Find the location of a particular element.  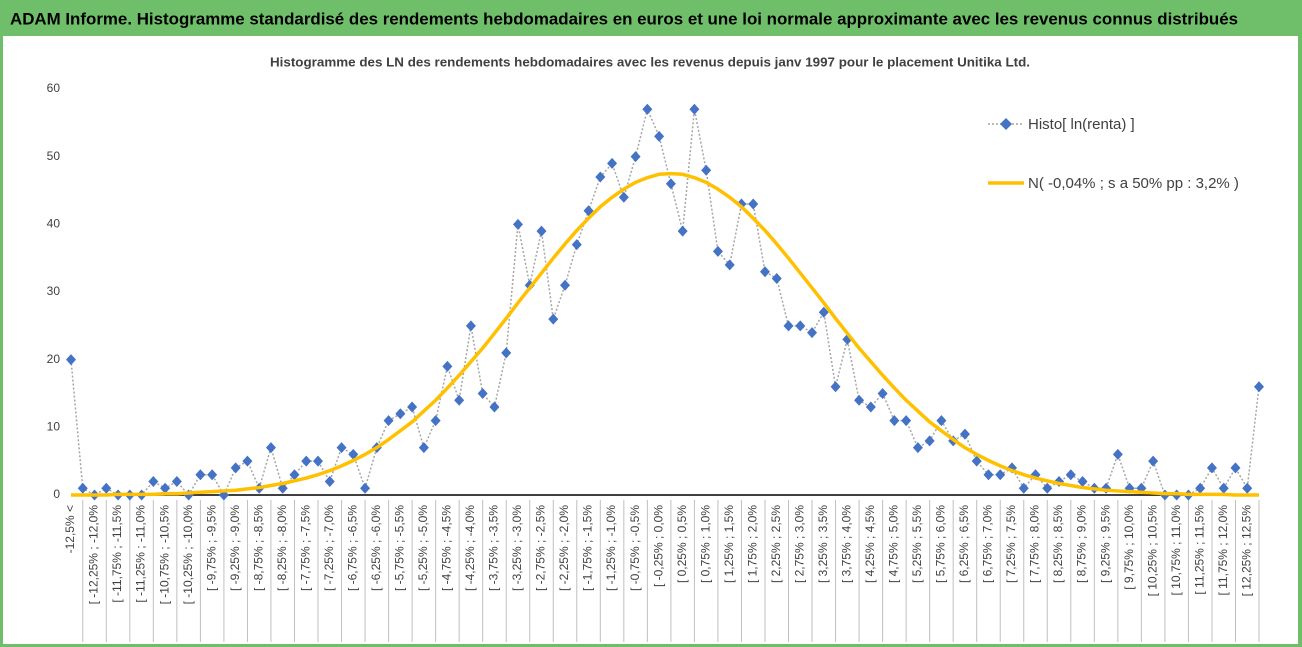

x-tick-label: [ 3,25% ; 3,5% is located at coordinates (823, 544).